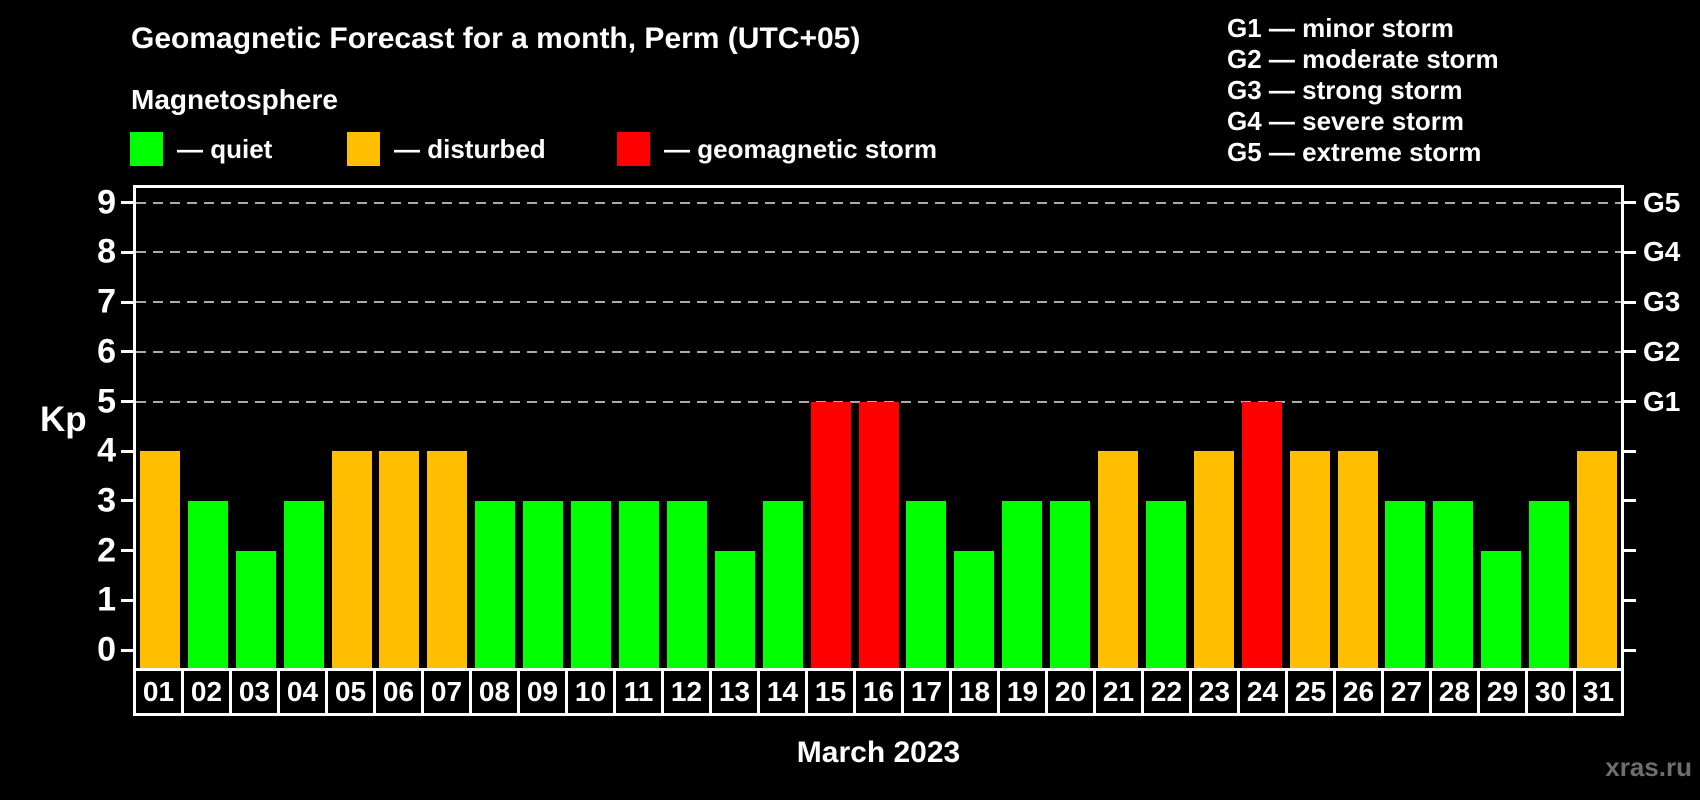  I want to click on x-axis-title: March 2023, so click(878, 752).